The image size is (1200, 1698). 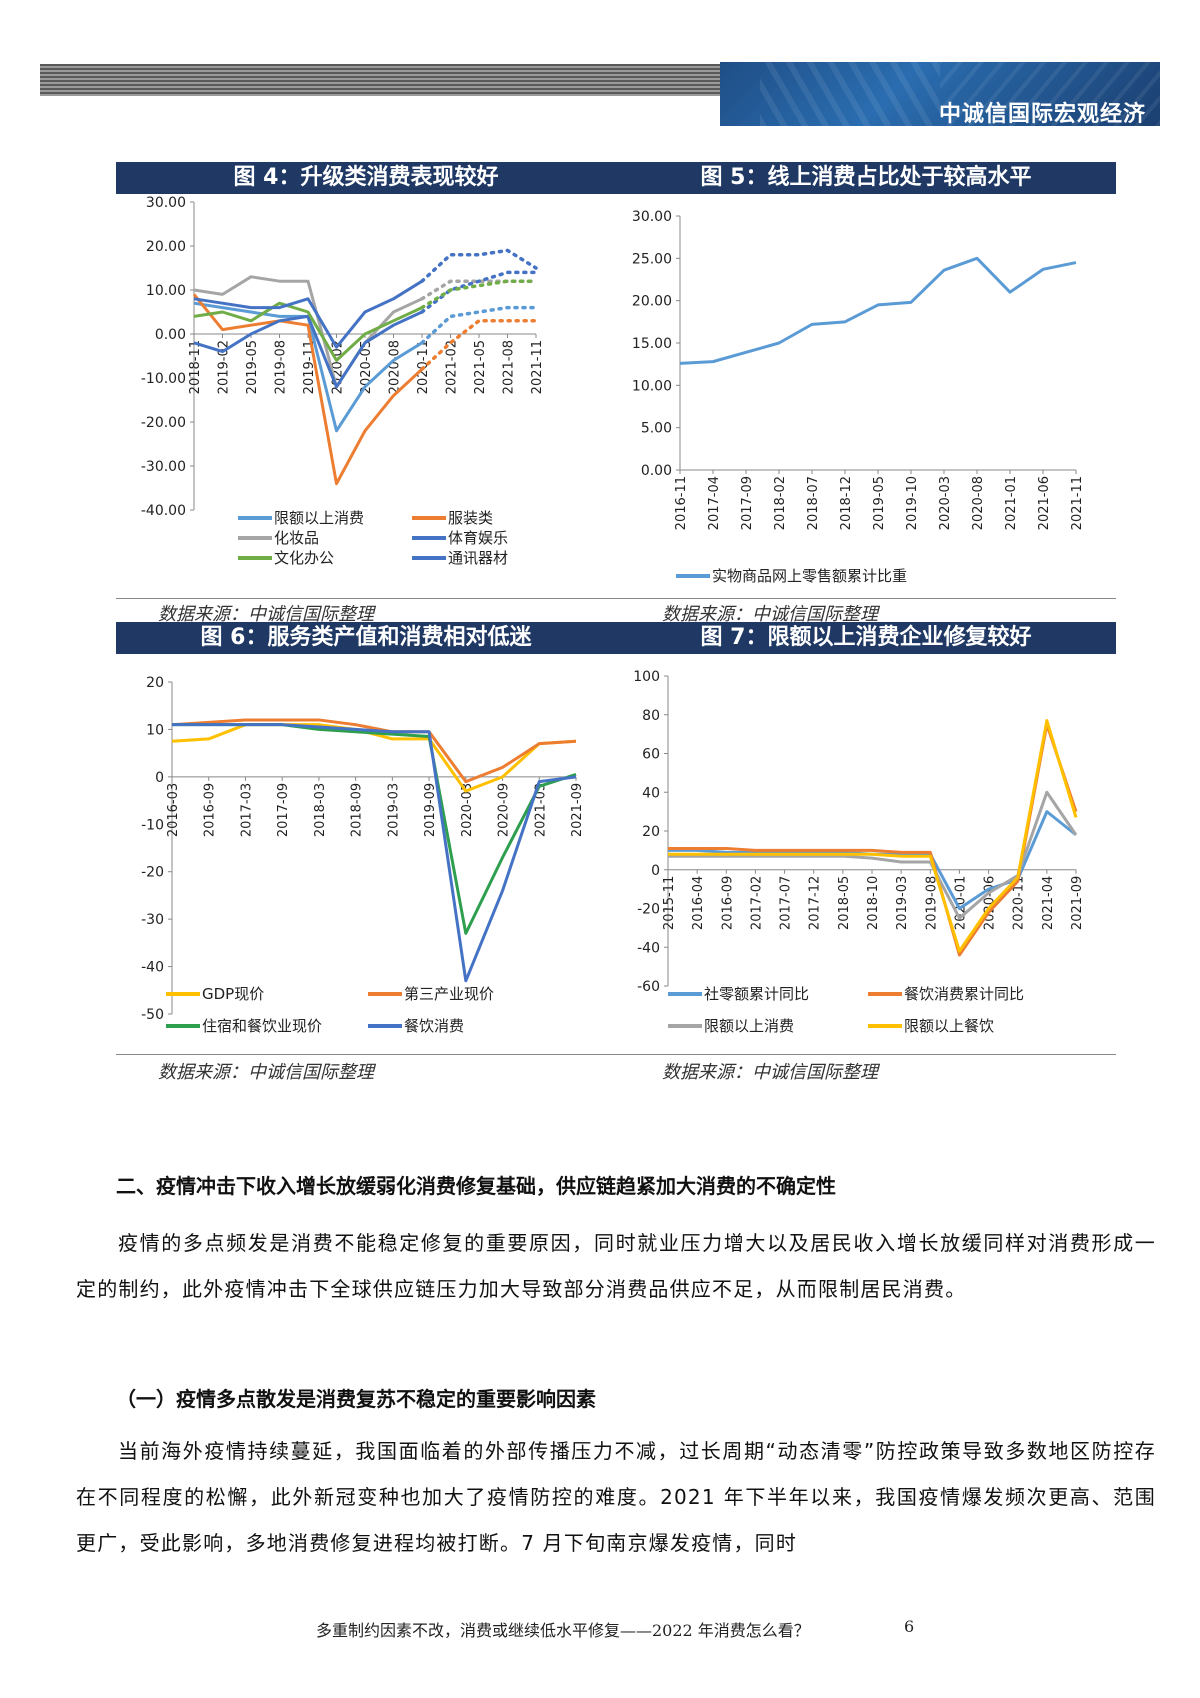 What do you see at coordinates (866, 178) in the screenshot?
I see `fig5-title: 图 5：线上消费占比处于较高水平` at bounding box center [866, 178].